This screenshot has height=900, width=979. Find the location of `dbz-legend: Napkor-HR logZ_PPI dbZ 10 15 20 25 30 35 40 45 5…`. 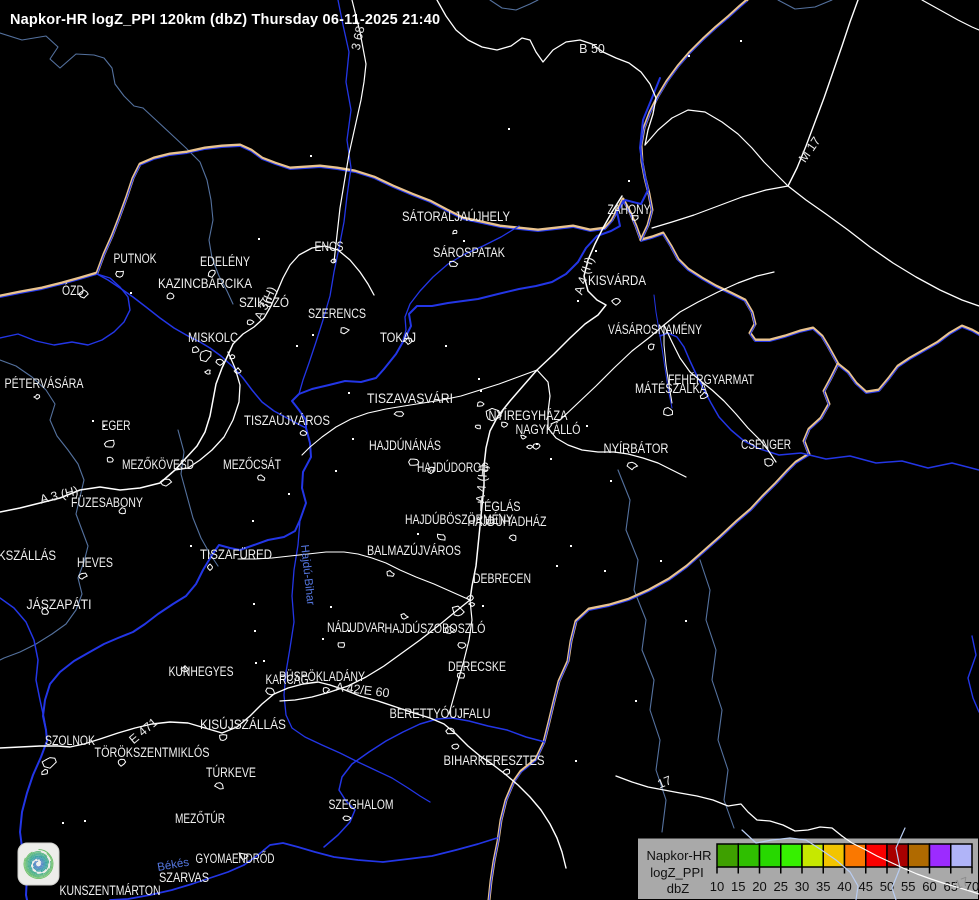

dbz-legend: Napkor-HR logZ_PPI dbZ 10 15 20 25 30 35 40 45 5… is located at coordinates (808, 868).